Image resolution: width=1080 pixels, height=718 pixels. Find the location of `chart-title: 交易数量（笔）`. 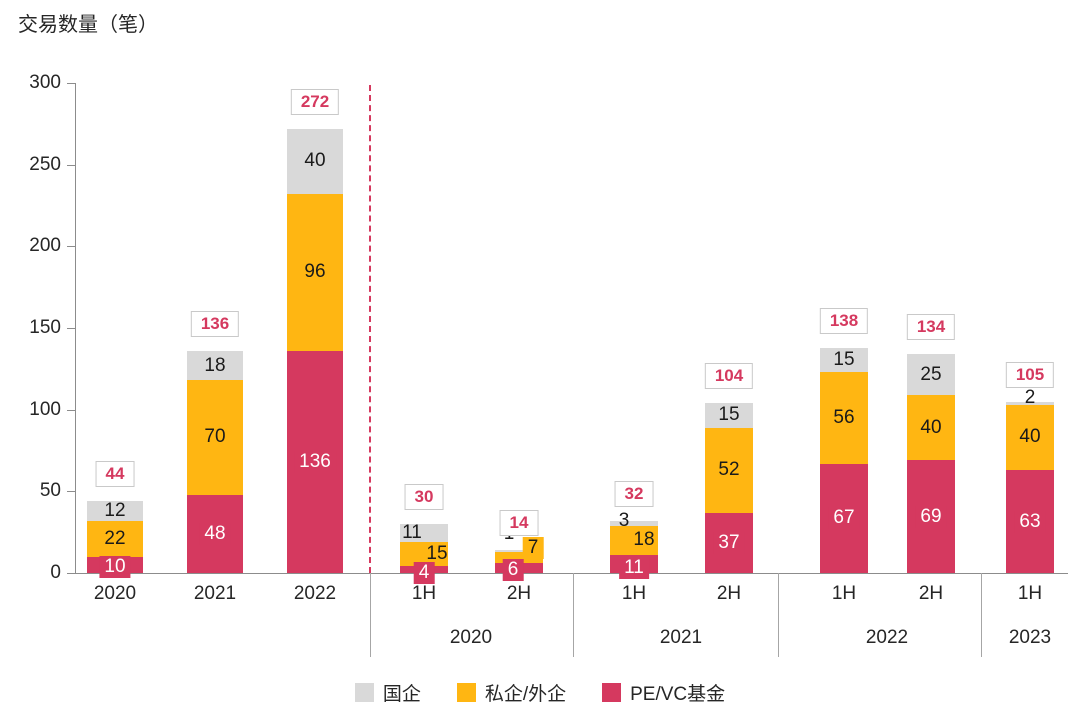

chart-title: 交易数量（笔） is located at coordinates (88, 25).